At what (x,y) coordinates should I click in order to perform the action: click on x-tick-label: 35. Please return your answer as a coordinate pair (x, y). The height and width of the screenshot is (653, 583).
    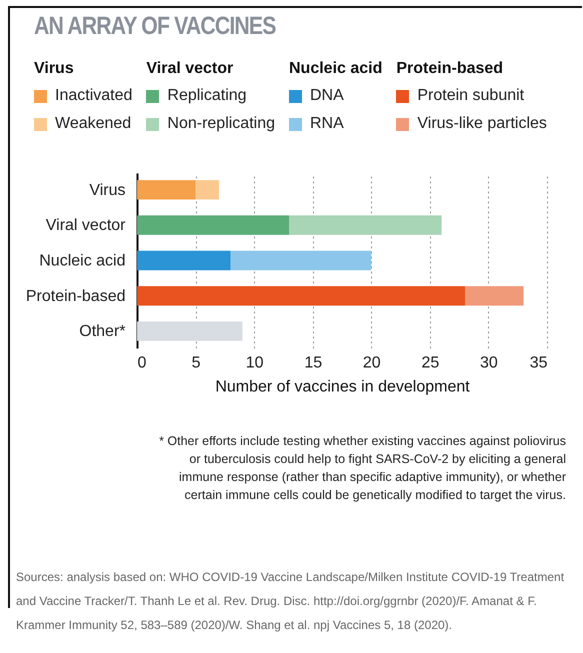
    Looking at the image, I should click on (539, 363).